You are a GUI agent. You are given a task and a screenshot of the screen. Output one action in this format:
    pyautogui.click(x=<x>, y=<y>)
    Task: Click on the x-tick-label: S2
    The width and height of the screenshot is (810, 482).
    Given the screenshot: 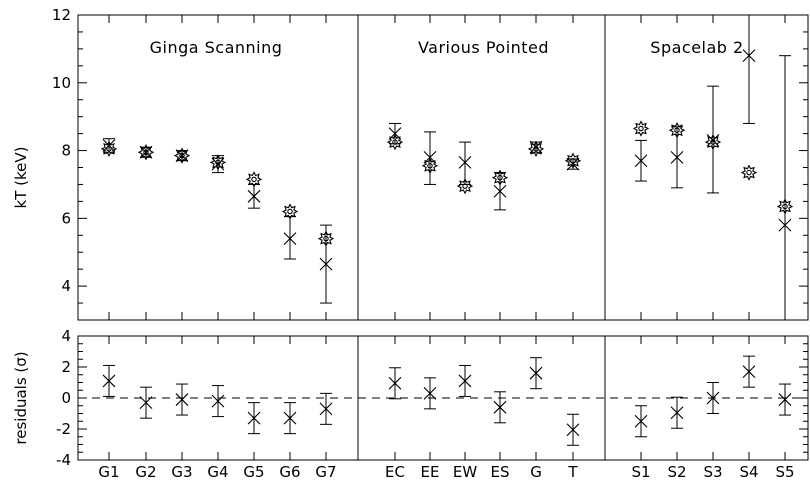 What is the action you would take?
    pyautogui.click(x=676, y=472)
    